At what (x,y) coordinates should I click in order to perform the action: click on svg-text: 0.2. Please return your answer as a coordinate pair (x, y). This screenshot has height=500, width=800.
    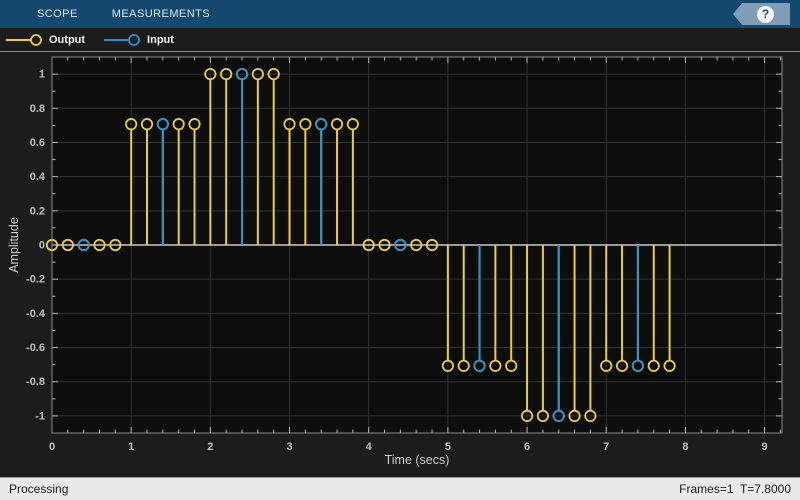
    Looking at the image, I should click on (37, 211).